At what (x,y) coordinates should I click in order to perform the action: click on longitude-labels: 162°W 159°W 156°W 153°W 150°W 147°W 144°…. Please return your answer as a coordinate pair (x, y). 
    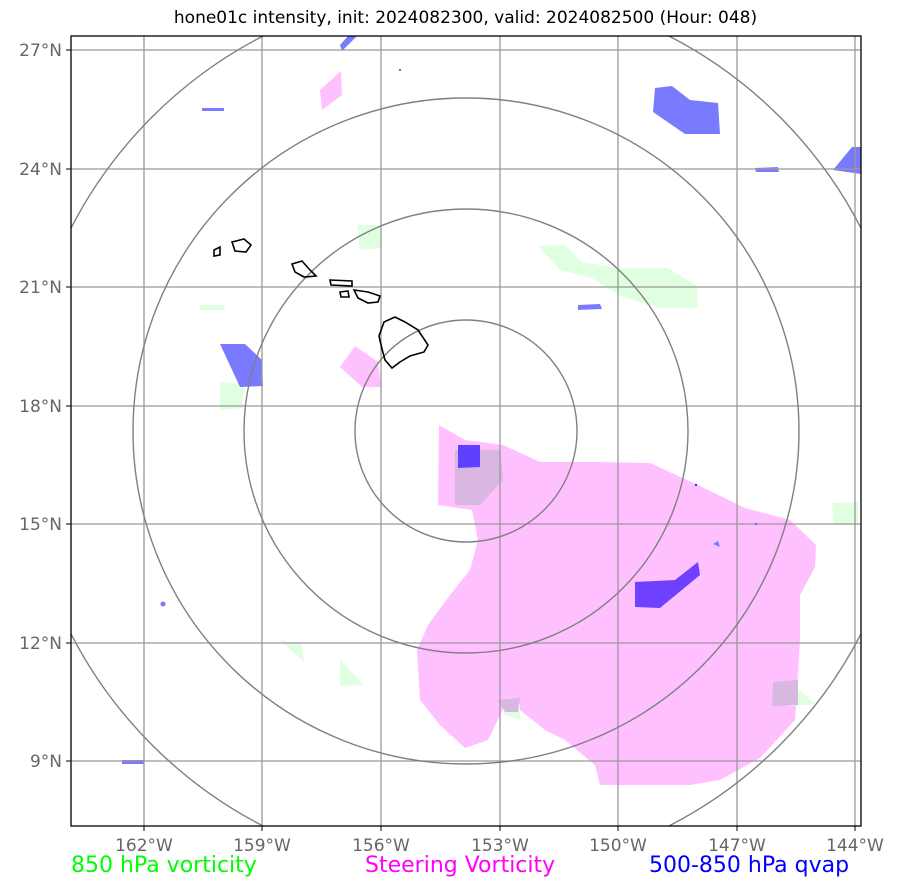
    Looking at the image, I should click on (499, 846).